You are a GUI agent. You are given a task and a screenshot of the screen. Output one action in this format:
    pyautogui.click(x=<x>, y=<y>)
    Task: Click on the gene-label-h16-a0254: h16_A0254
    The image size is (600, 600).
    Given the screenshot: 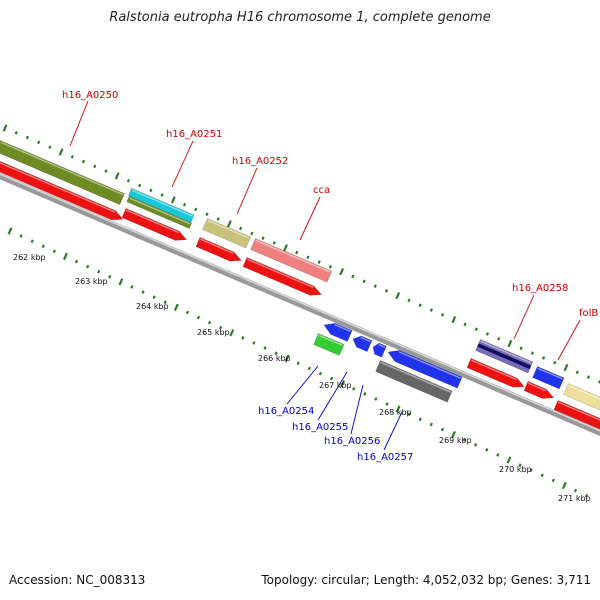 What is the action you would take?
    pyautogui.click(x=286, y=411)
    